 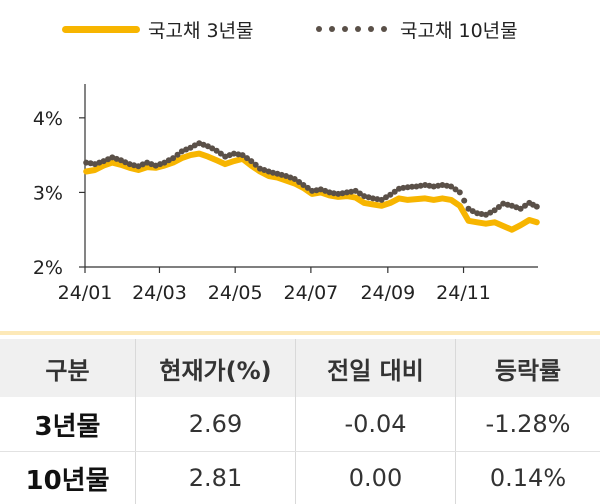 I want to click on table-row: 3년물 2.69 -0.04 -1.28%, so click(x=300, y=424).